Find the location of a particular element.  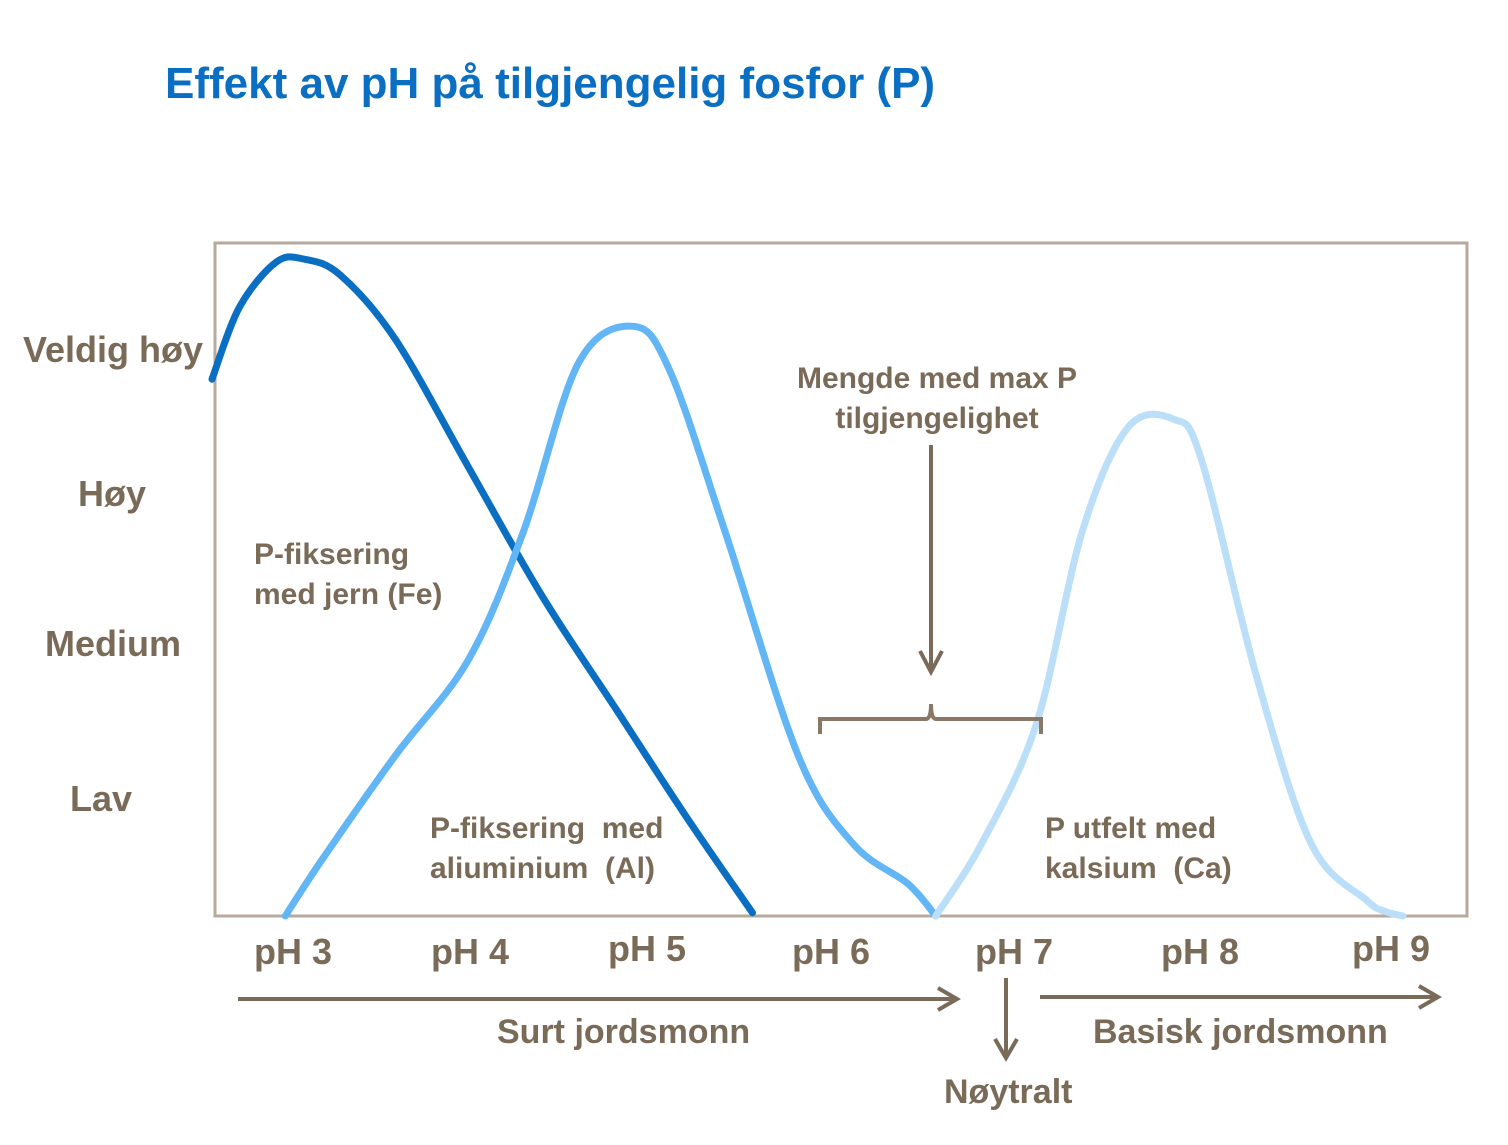

annotation-max: tilgjengelighet is located at coordinates (936, 418).